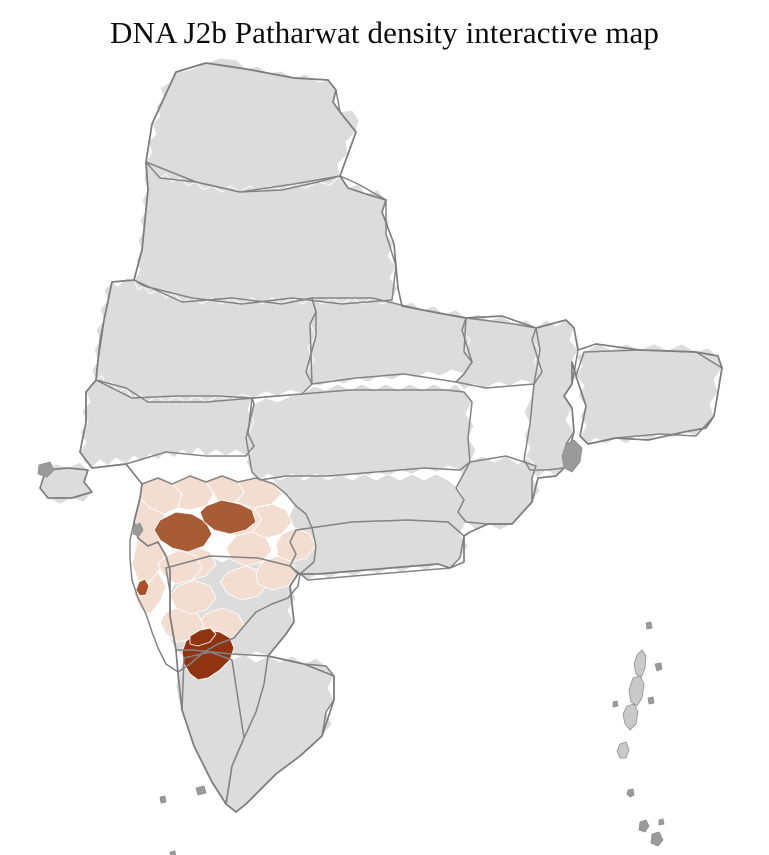 This screenshot has width=769, height=855. I want to click on island-south-andaman, so click(630, 717).